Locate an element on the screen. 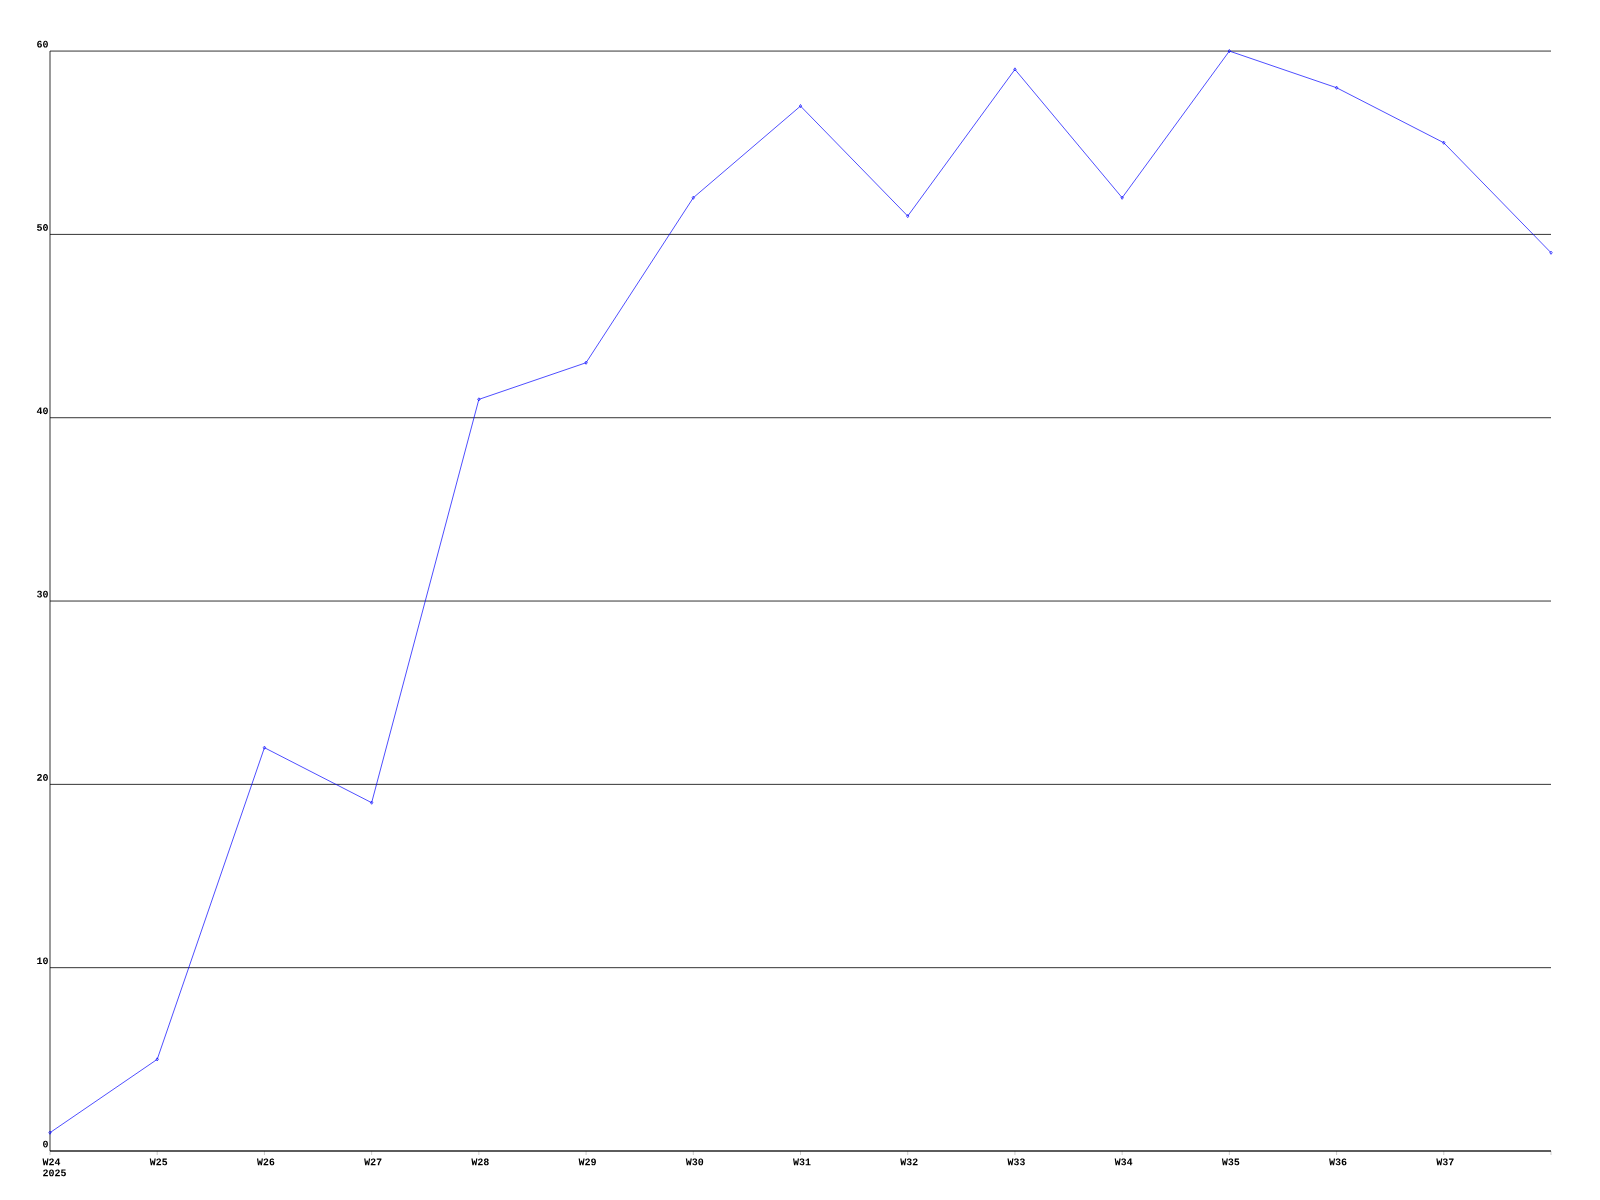 This screenshot has width=1600, height=1200. x-tick-label: W29 is located at coordinates (587, 1162).